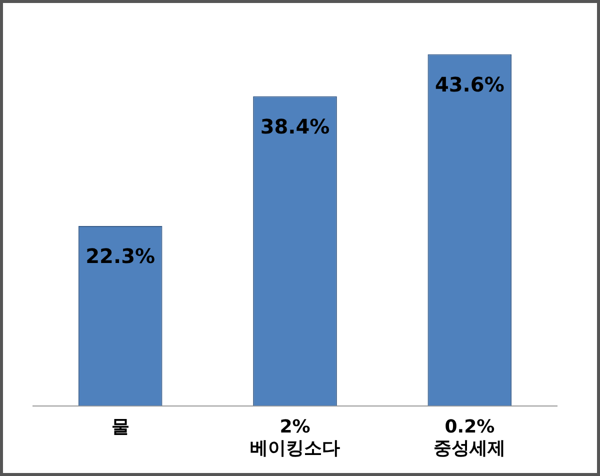  I want to click on x-tick-label: 물, so click(120, 427).